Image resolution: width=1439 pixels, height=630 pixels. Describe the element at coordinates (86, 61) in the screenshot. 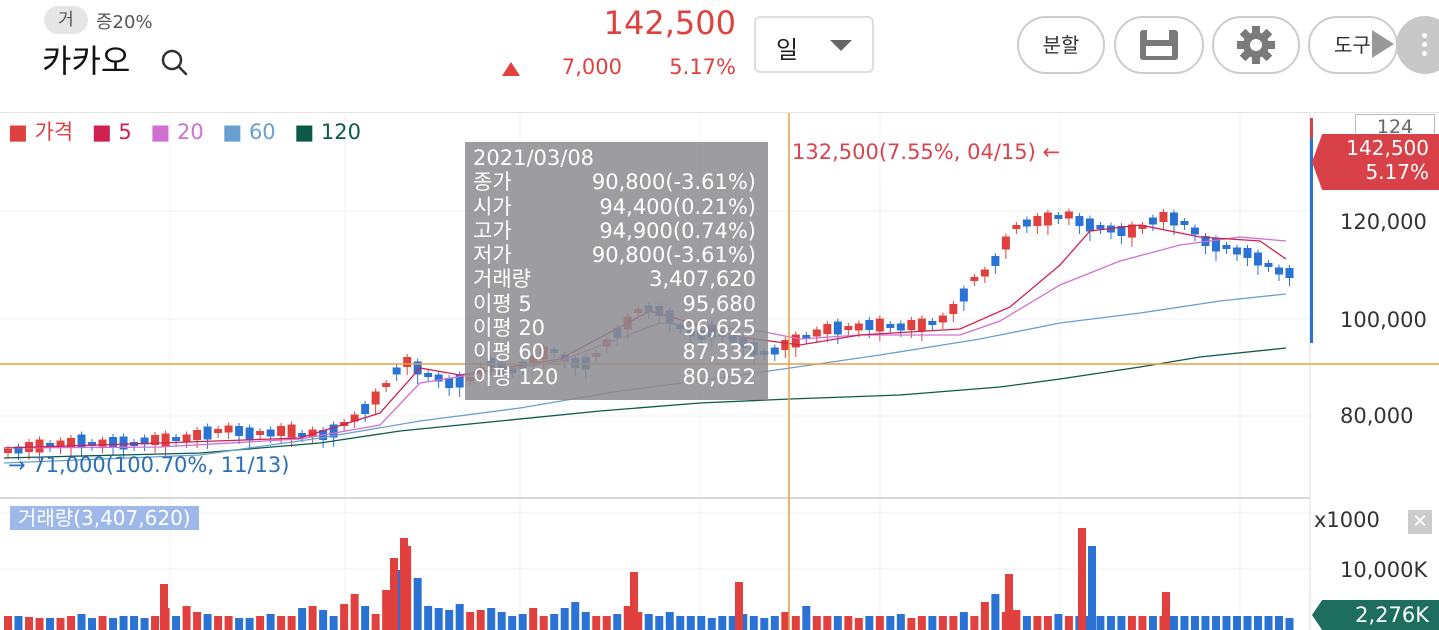

I see `stock-name: 카카오` at that location.